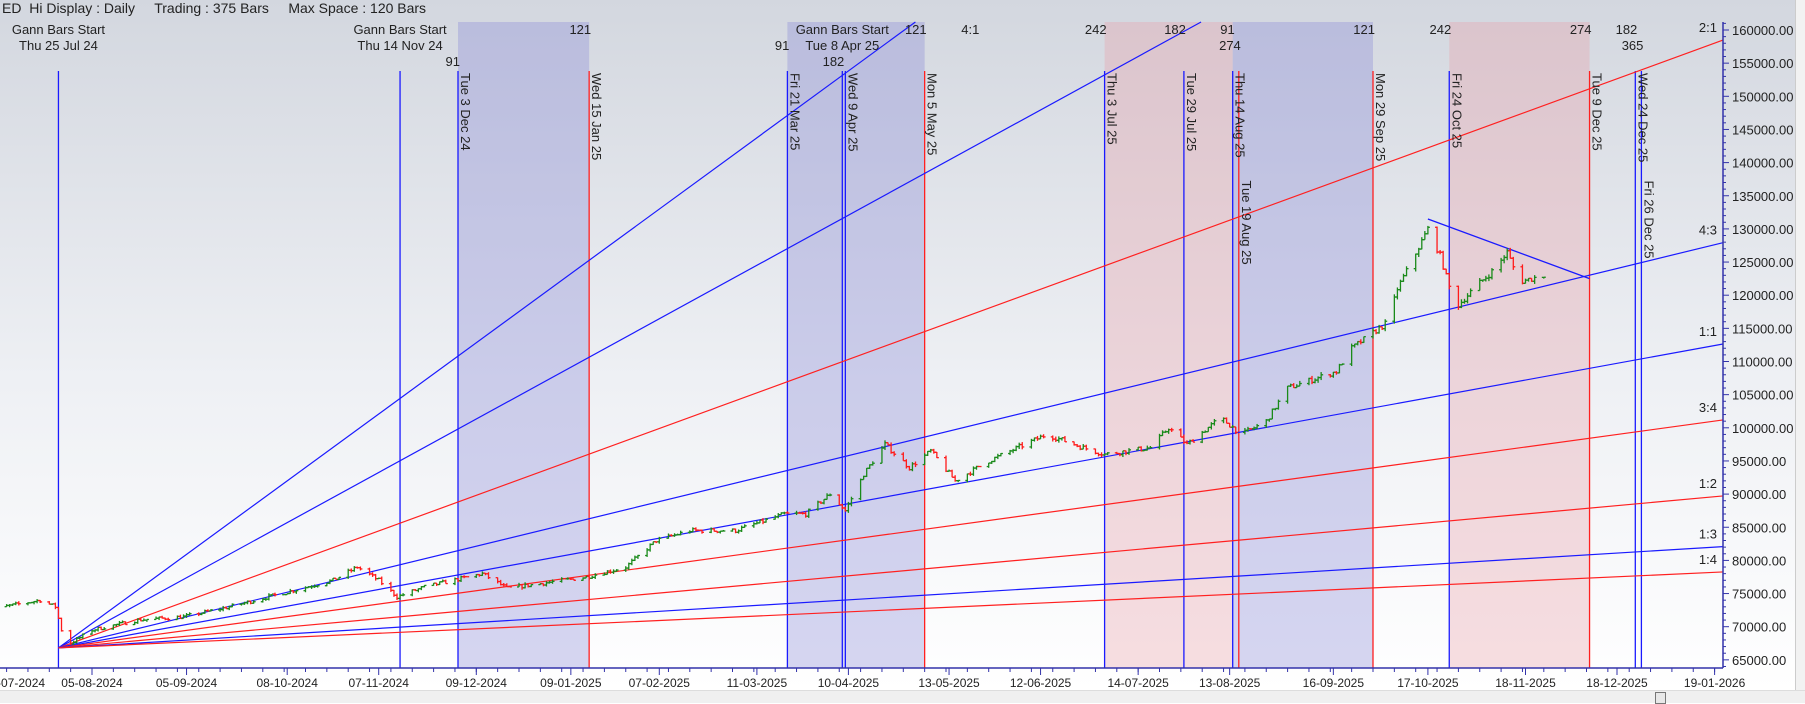  I want to click on cycle-count-label: 365, so click(1633, 45).